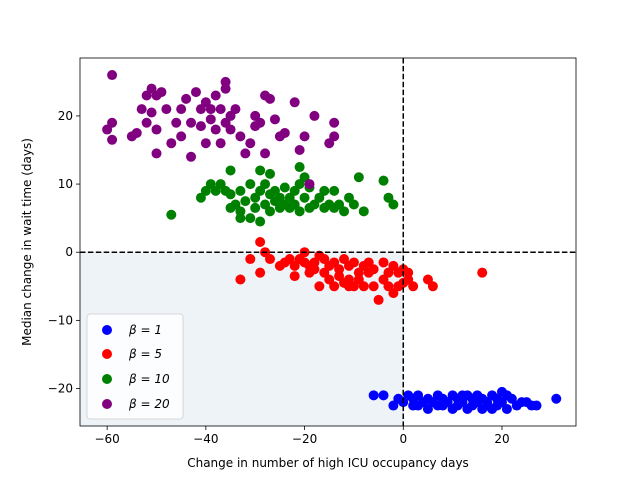 This screenshot has height=480, width=640. Describe the element at coordinates (65, 116) in the screenshot. I see `y-tick-label: 20` at that location.